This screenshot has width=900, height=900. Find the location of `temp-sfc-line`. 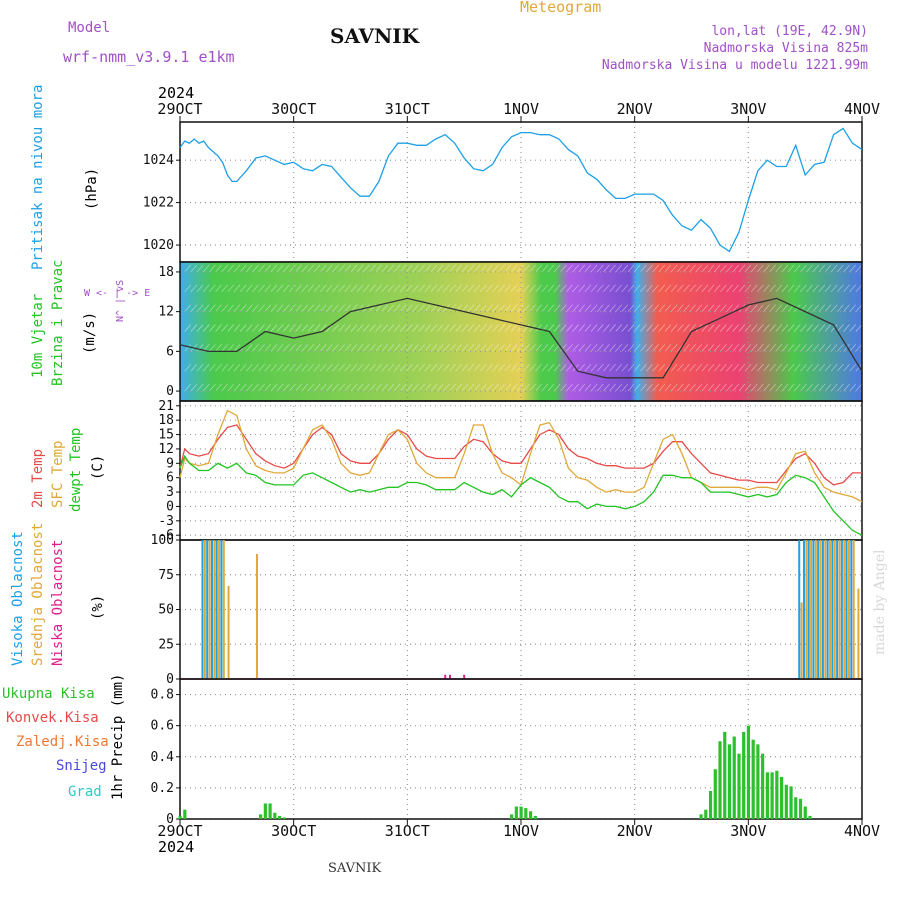

temp-sfc-line is located at coordinates (521, 456).